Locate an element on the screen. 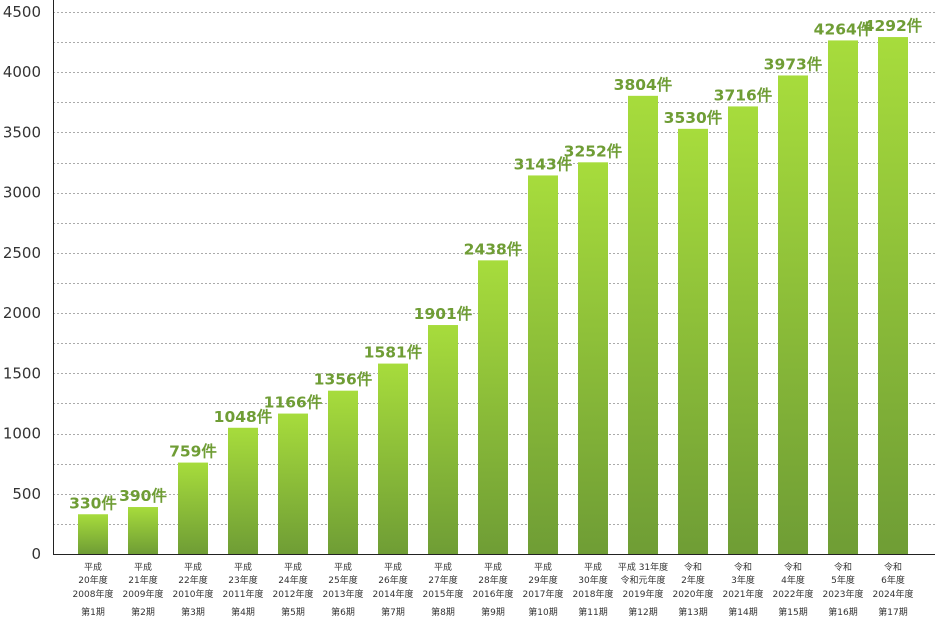 Image resolution: width=935 pixels, height=630 pixels. category-label: 2024年度 is located at coordinates (893, 594).